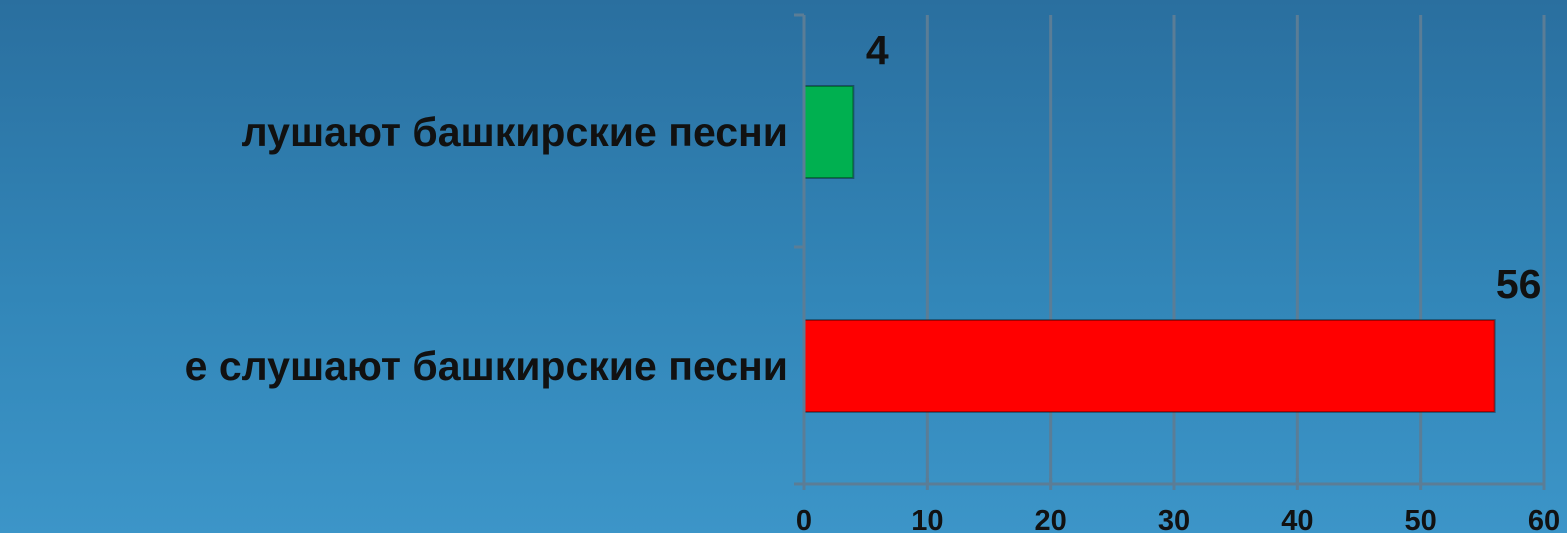 This screenshot has height=533, width=1567. I want to click on x-tick-label-20: 20, so click(1051, 519).